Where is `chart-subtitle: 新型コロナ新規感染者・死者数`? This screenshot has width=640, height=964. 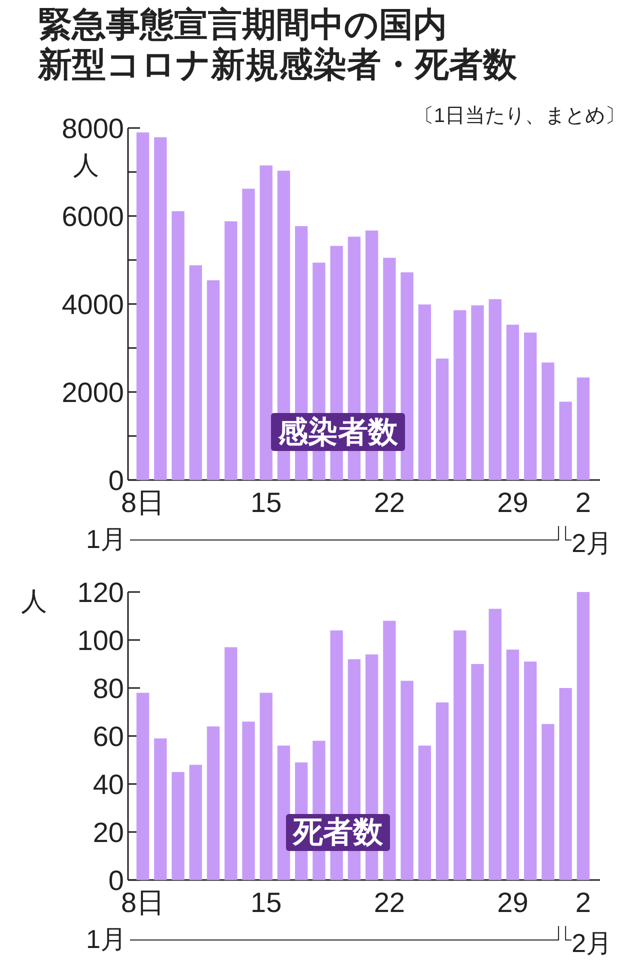 chart-subtitle: 新型コロナ新規感染者・死者数 is located at coordinates (277, 65).